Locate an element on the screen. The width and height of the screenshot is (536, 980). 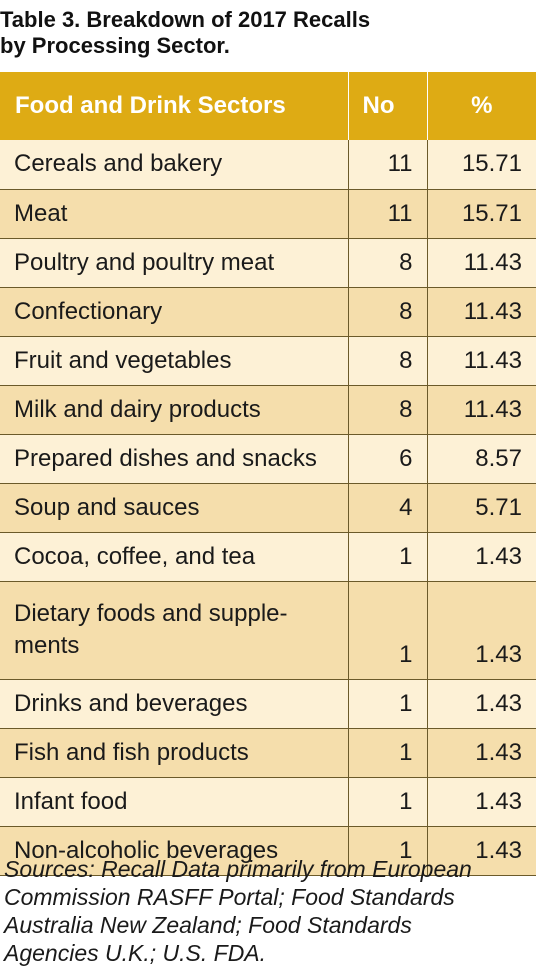
table-row: Dietary foods and supple- ments 1 1.43 is located at coordinates (268, 629).